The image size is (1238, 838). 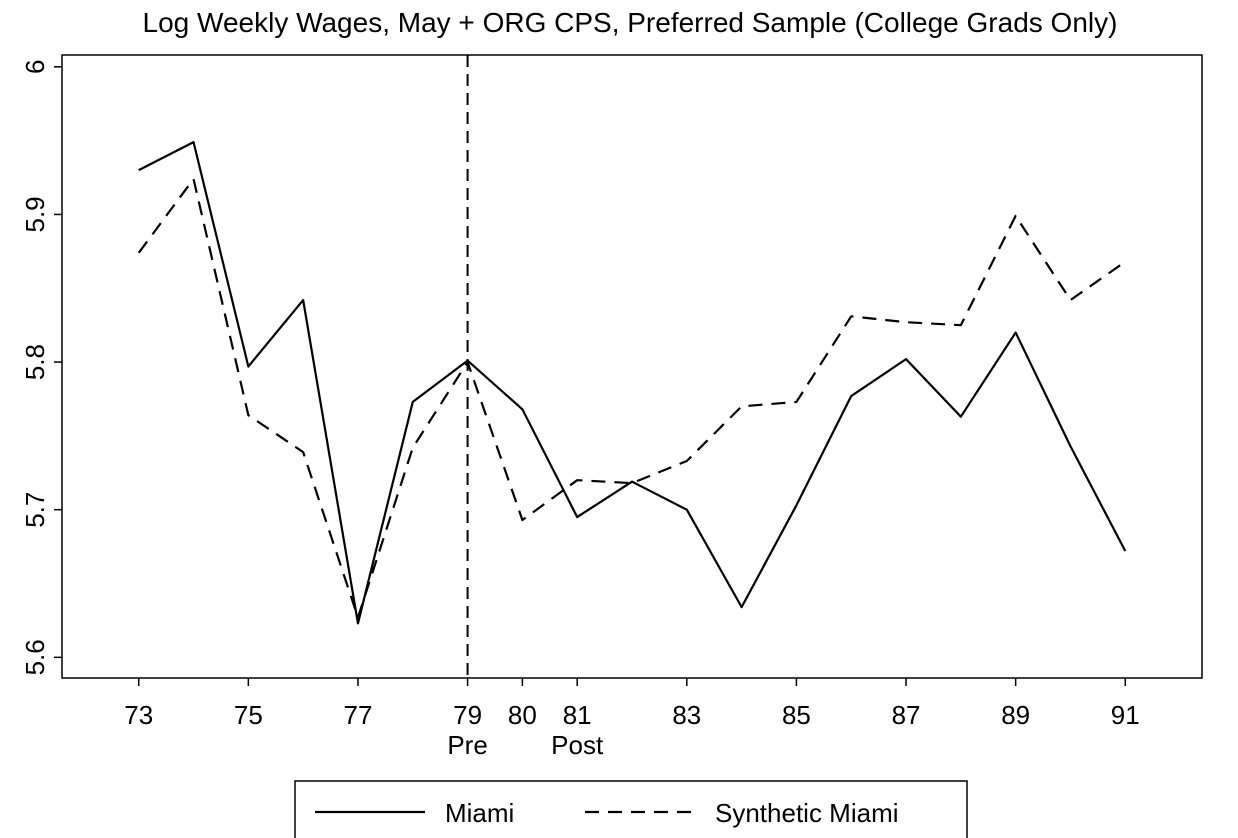 What do you see at coordinates (467, 715) in the screenshot?
I see `x-tick-label: 79` at bounding box center [467, 715].